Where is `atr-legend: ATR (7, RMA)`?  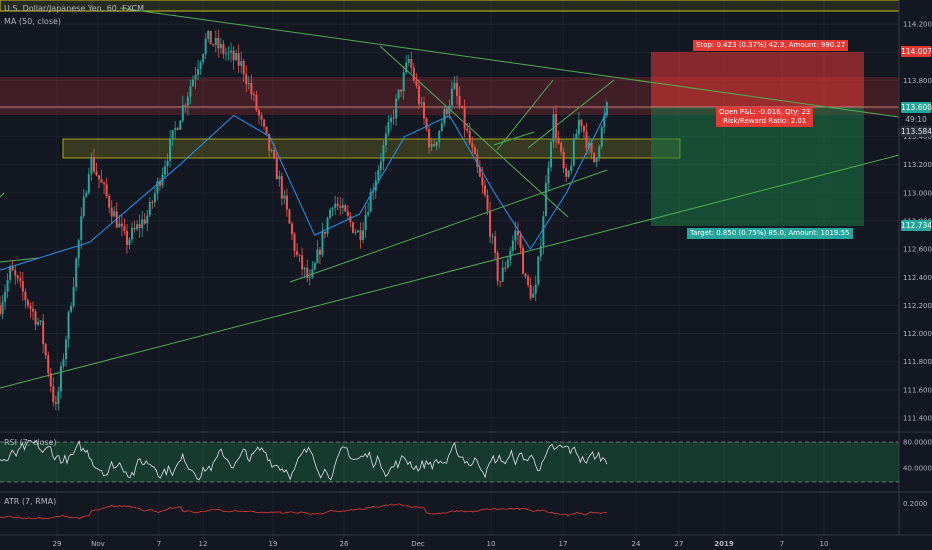
atr-legend: ATR (7, RMA) is located at coordinates (30, 501).